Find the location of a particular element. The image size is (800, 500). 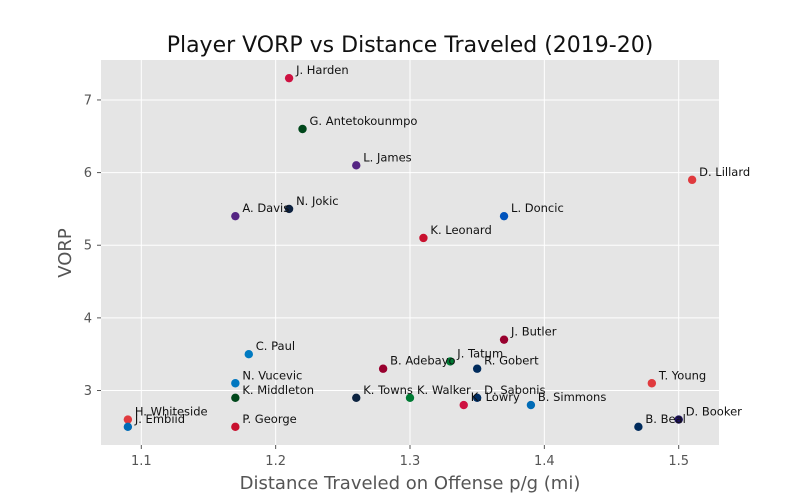

point-label: T. Young is located at coordinates (682, 375).